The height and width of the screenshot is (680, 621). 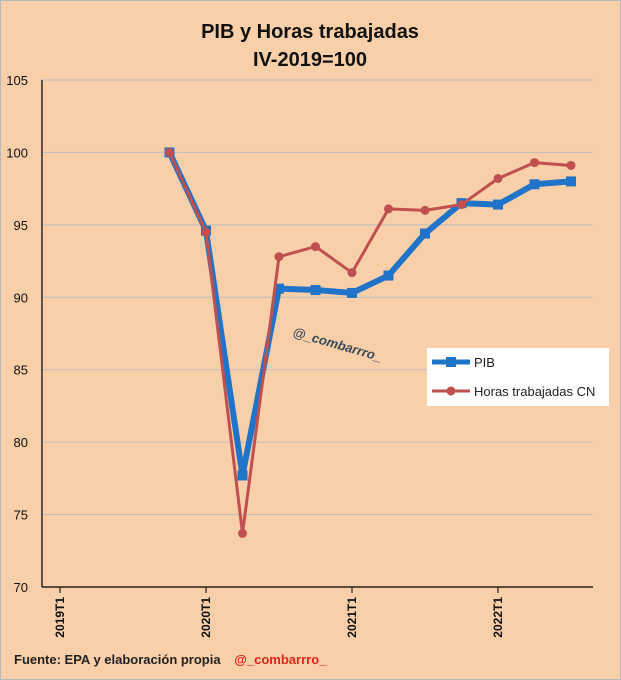 What do you see at coordinates (280, 659) in the screenshot?
I see `author-handle: @_combarrro_` at bounding box center [280, 659].